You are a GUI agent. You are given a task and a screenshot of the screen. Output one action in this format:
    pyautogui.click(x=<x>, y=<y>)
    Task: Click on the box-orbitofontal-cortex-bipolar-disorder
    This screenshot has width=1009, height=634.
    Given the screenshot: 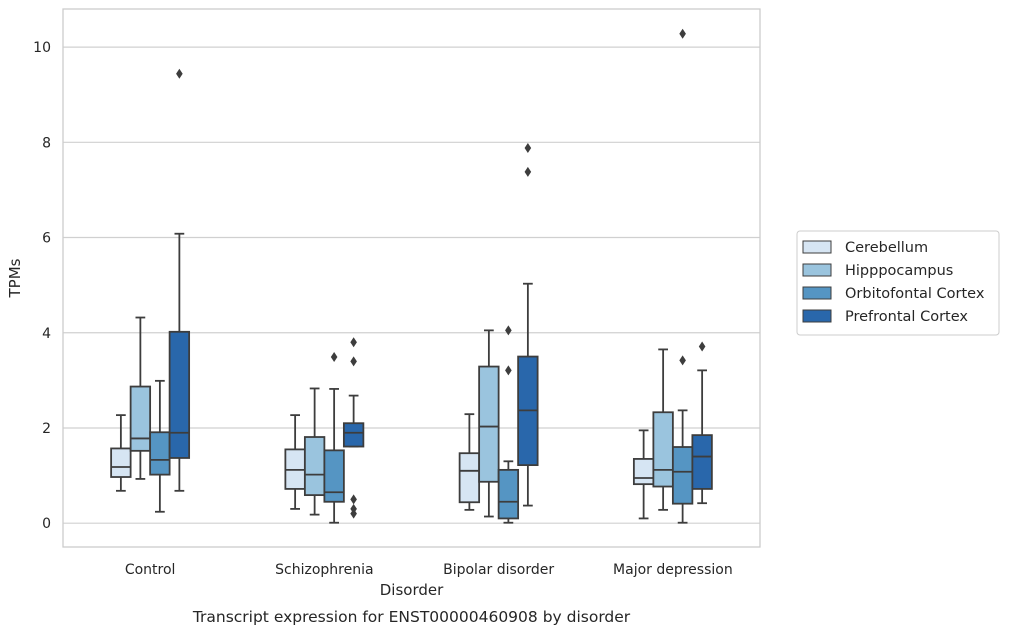 What is the action you would take?
    pyautogui.click(x=508, y=424)
    